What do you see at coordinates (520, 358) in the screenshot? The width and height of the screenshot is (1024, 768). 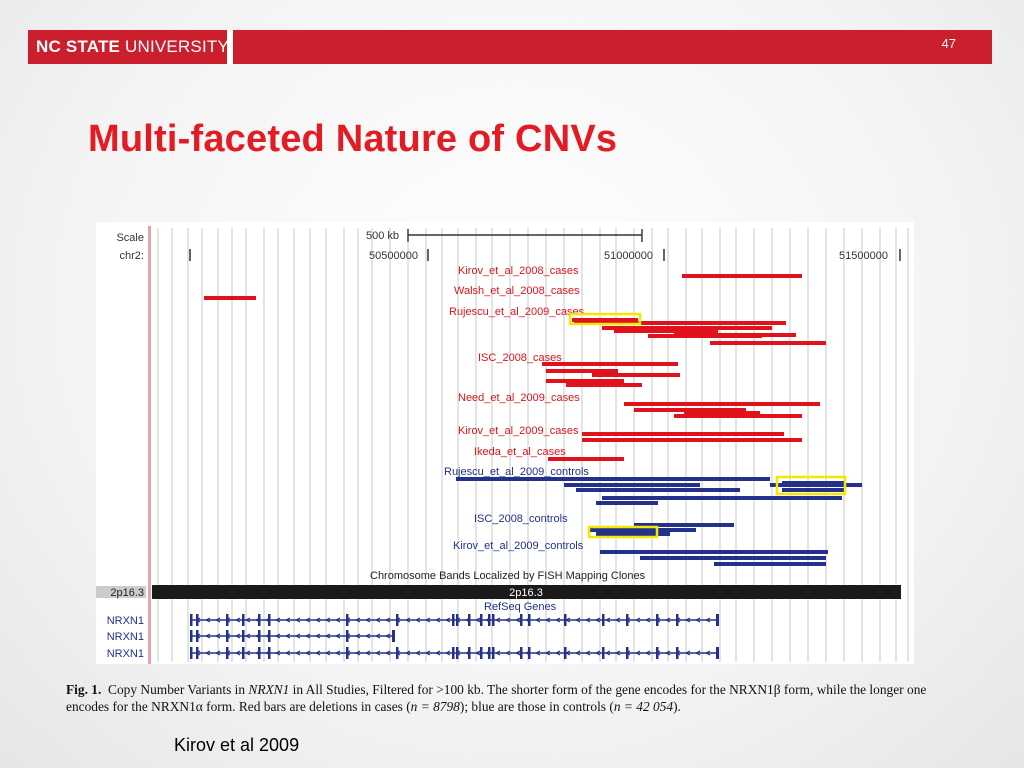 I see `track-isc-2008-cases: ISC_2008_cases` at bounding box center [520, 358].